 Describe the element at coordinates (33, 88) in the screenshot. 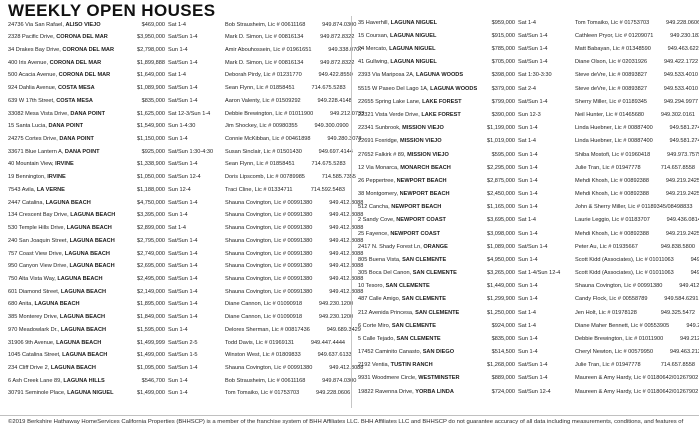

I see `listing-street: 924 Dahlia Avenue,` at that location.